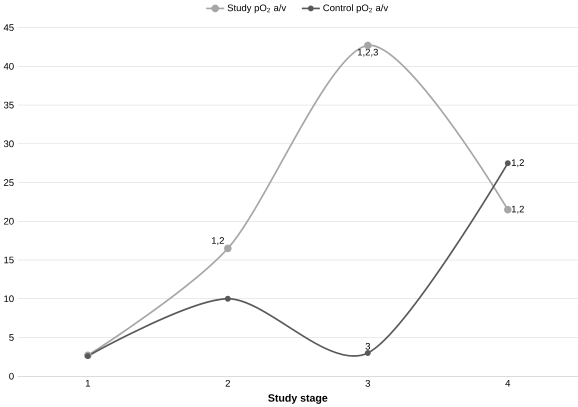  Describe the element at coordinates (88, 383) in the screenshot. I see `x-tick-label: 1` at that location.